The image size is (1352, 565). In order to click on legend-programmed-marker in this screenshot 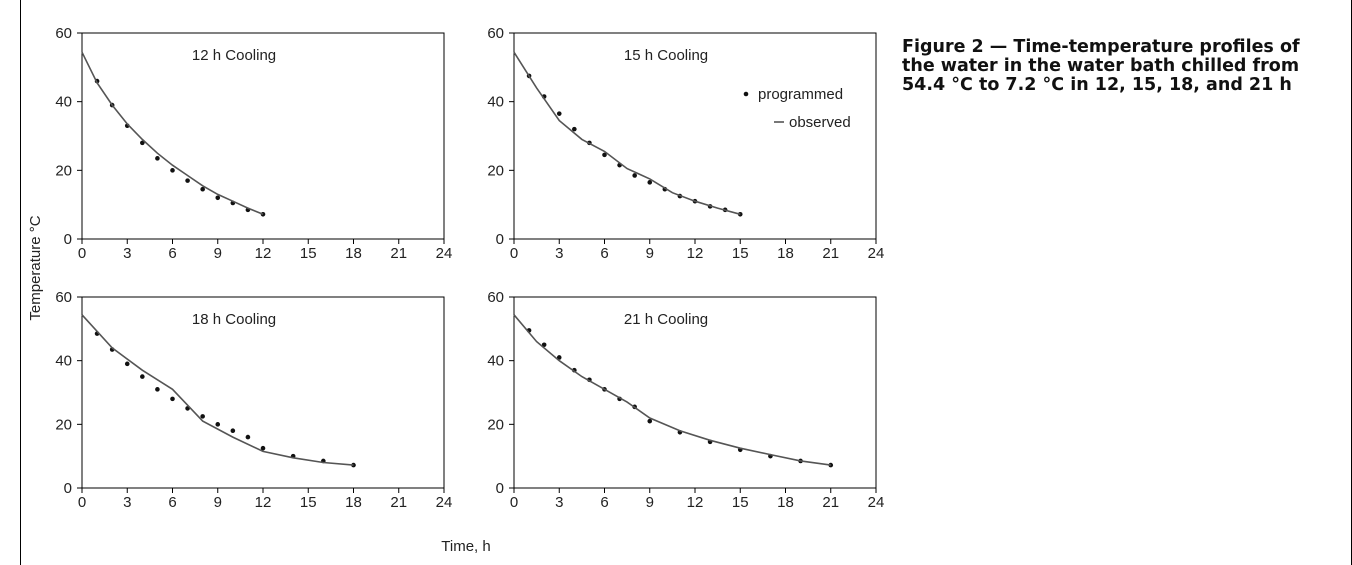, I will do `click(746, 94)`.